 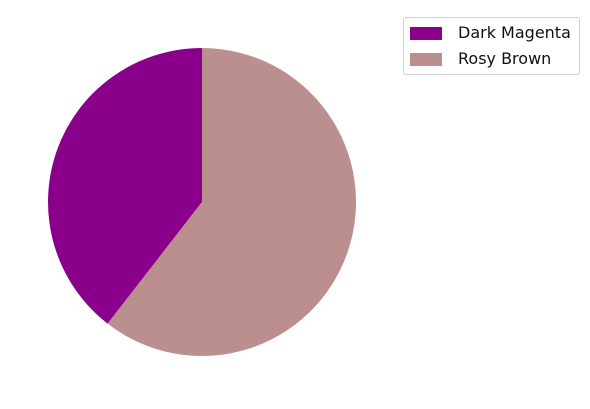 What do you see at coordinates (505, 58) in the screenshot?
I see `legend-label-rosy-brown: Rosy Brown` at bounding box center [505, 58].